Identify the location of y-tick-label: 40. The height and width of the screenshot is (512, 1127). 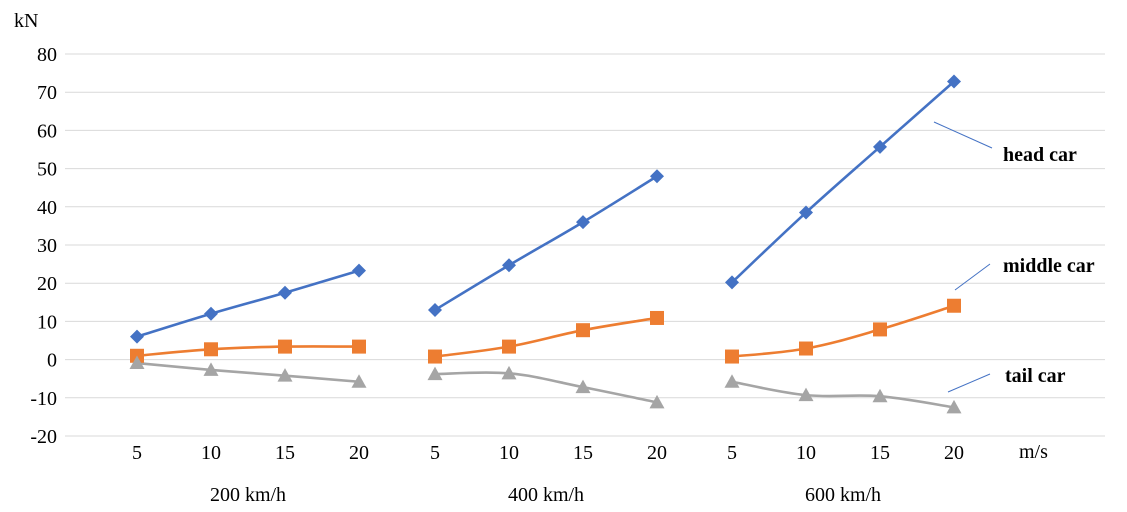
(47, 208).